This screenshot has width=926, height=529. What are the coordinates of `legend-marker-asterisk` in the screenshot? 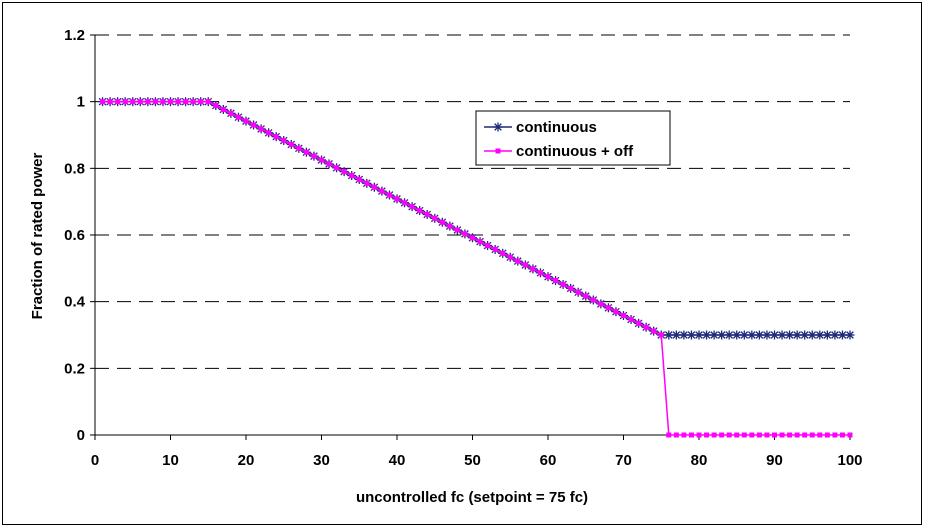 It's located at (498, 127).